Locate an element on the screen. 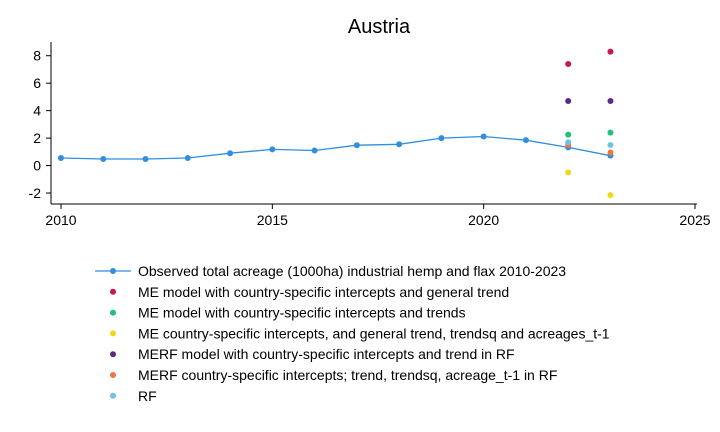 This screenshot has height=432, width=720. x-tick-label: 2010 is located at coordinates (60, 220).